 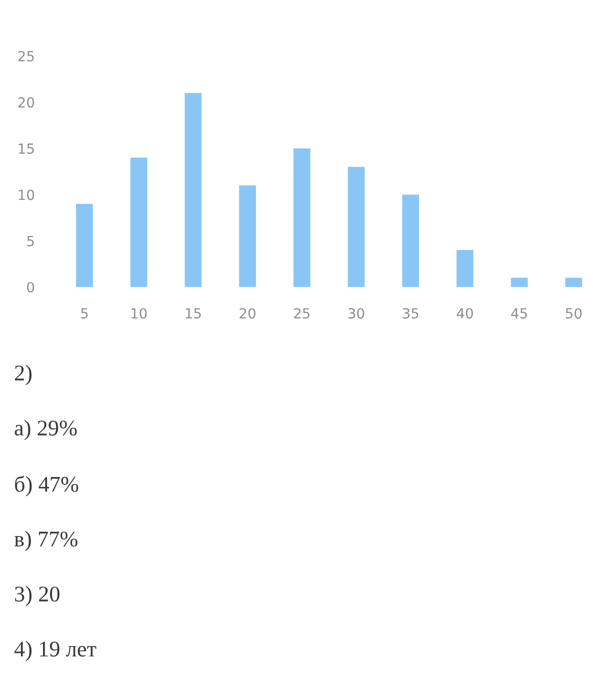 What do you see at coordinates (45, 430) in the screenshot?
I see `text: а) 29%` at bounding box center [45, 430].